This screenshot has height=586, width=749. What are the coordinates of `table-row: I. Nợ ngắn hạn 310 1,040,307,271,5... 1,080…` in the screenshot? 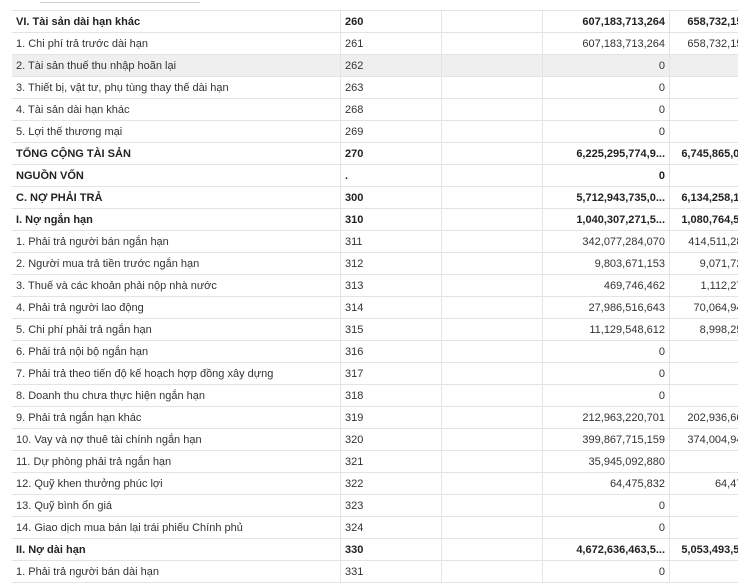 It's located at (380, 219).